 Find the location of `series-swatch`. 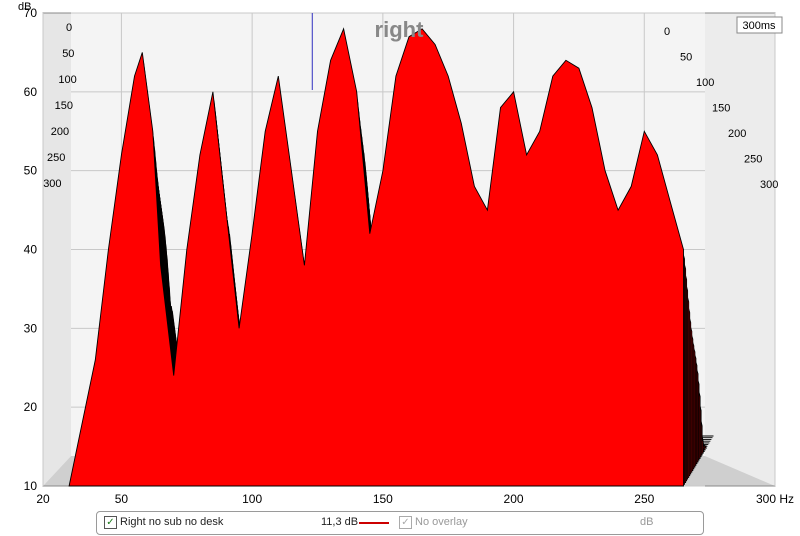

series-swatch is located at coordinates (374, 523).